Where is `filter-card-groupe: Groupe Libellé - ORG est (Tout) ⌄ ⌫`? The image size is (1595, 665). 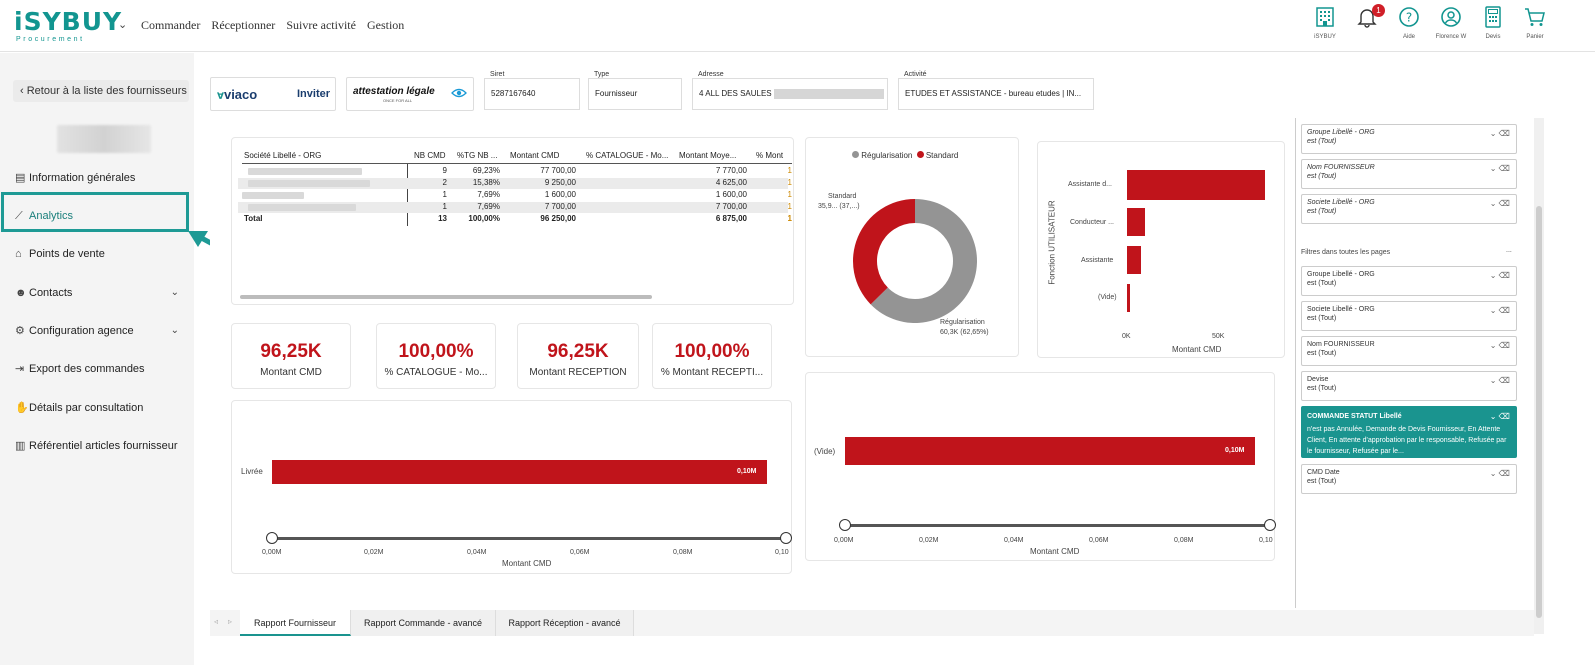 filter-card-groupe: Groupe Libellé - ORG est (Tout) ⌄ ⌫ is located at coordinates (1409, 139).